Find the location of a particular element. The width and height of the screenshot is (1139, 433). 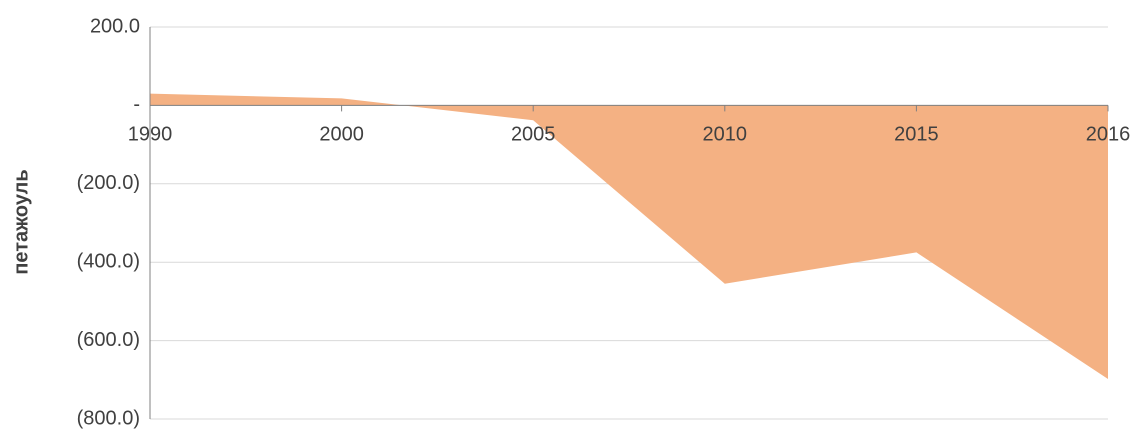

y-tick-label: (400.0) is located at coordinates (108, 261).